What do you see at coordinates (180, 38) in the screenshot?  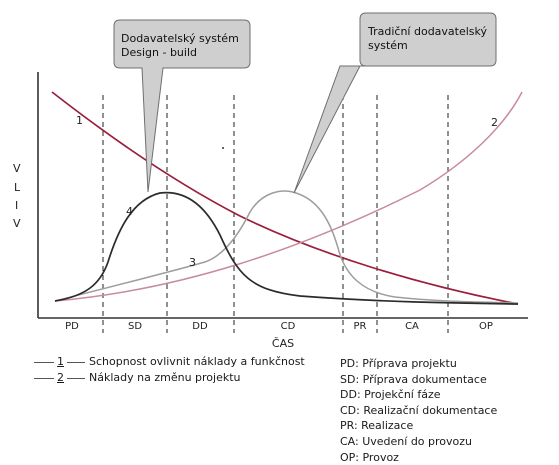 I see `callout-text-line: Dodavatelský systém` at bounding box center [180, 38].